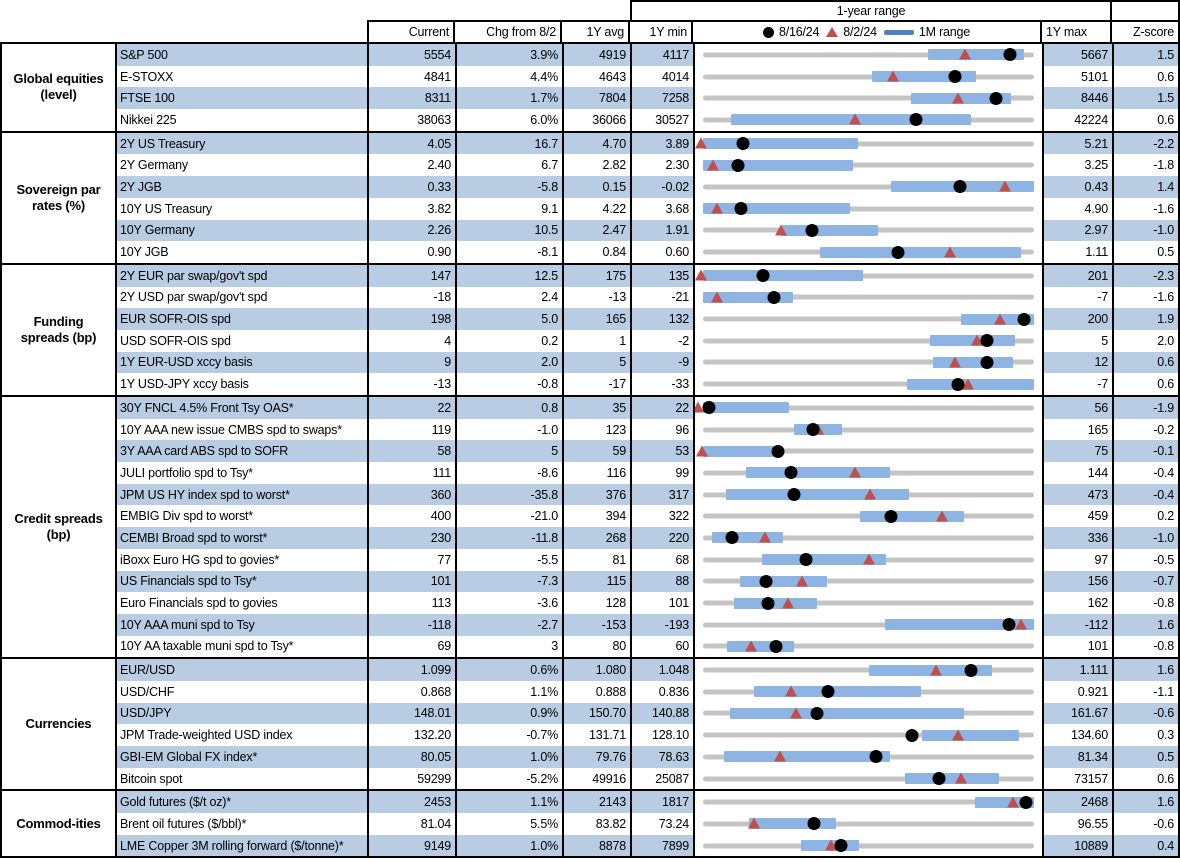 The height and width of the screenshot is (861, 1180). Describe the element at coordinates (663, 143) in the screenshot. I see `min-1y-value: 3.89` at that location.